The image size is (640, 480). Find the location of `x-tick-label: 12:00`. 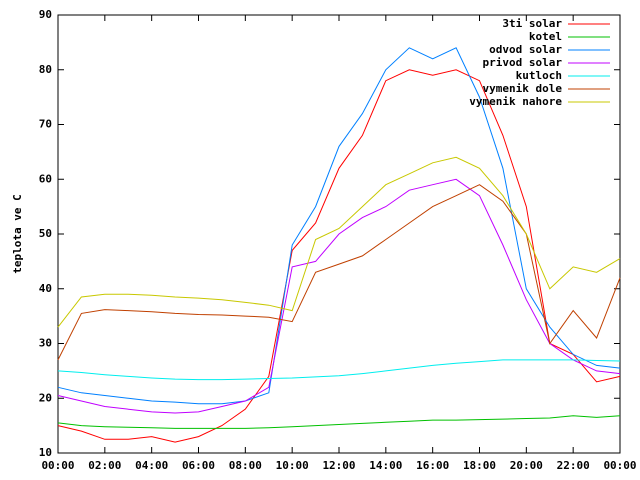

x-tick-label: 12:00 is located at coordinates (338, 465).